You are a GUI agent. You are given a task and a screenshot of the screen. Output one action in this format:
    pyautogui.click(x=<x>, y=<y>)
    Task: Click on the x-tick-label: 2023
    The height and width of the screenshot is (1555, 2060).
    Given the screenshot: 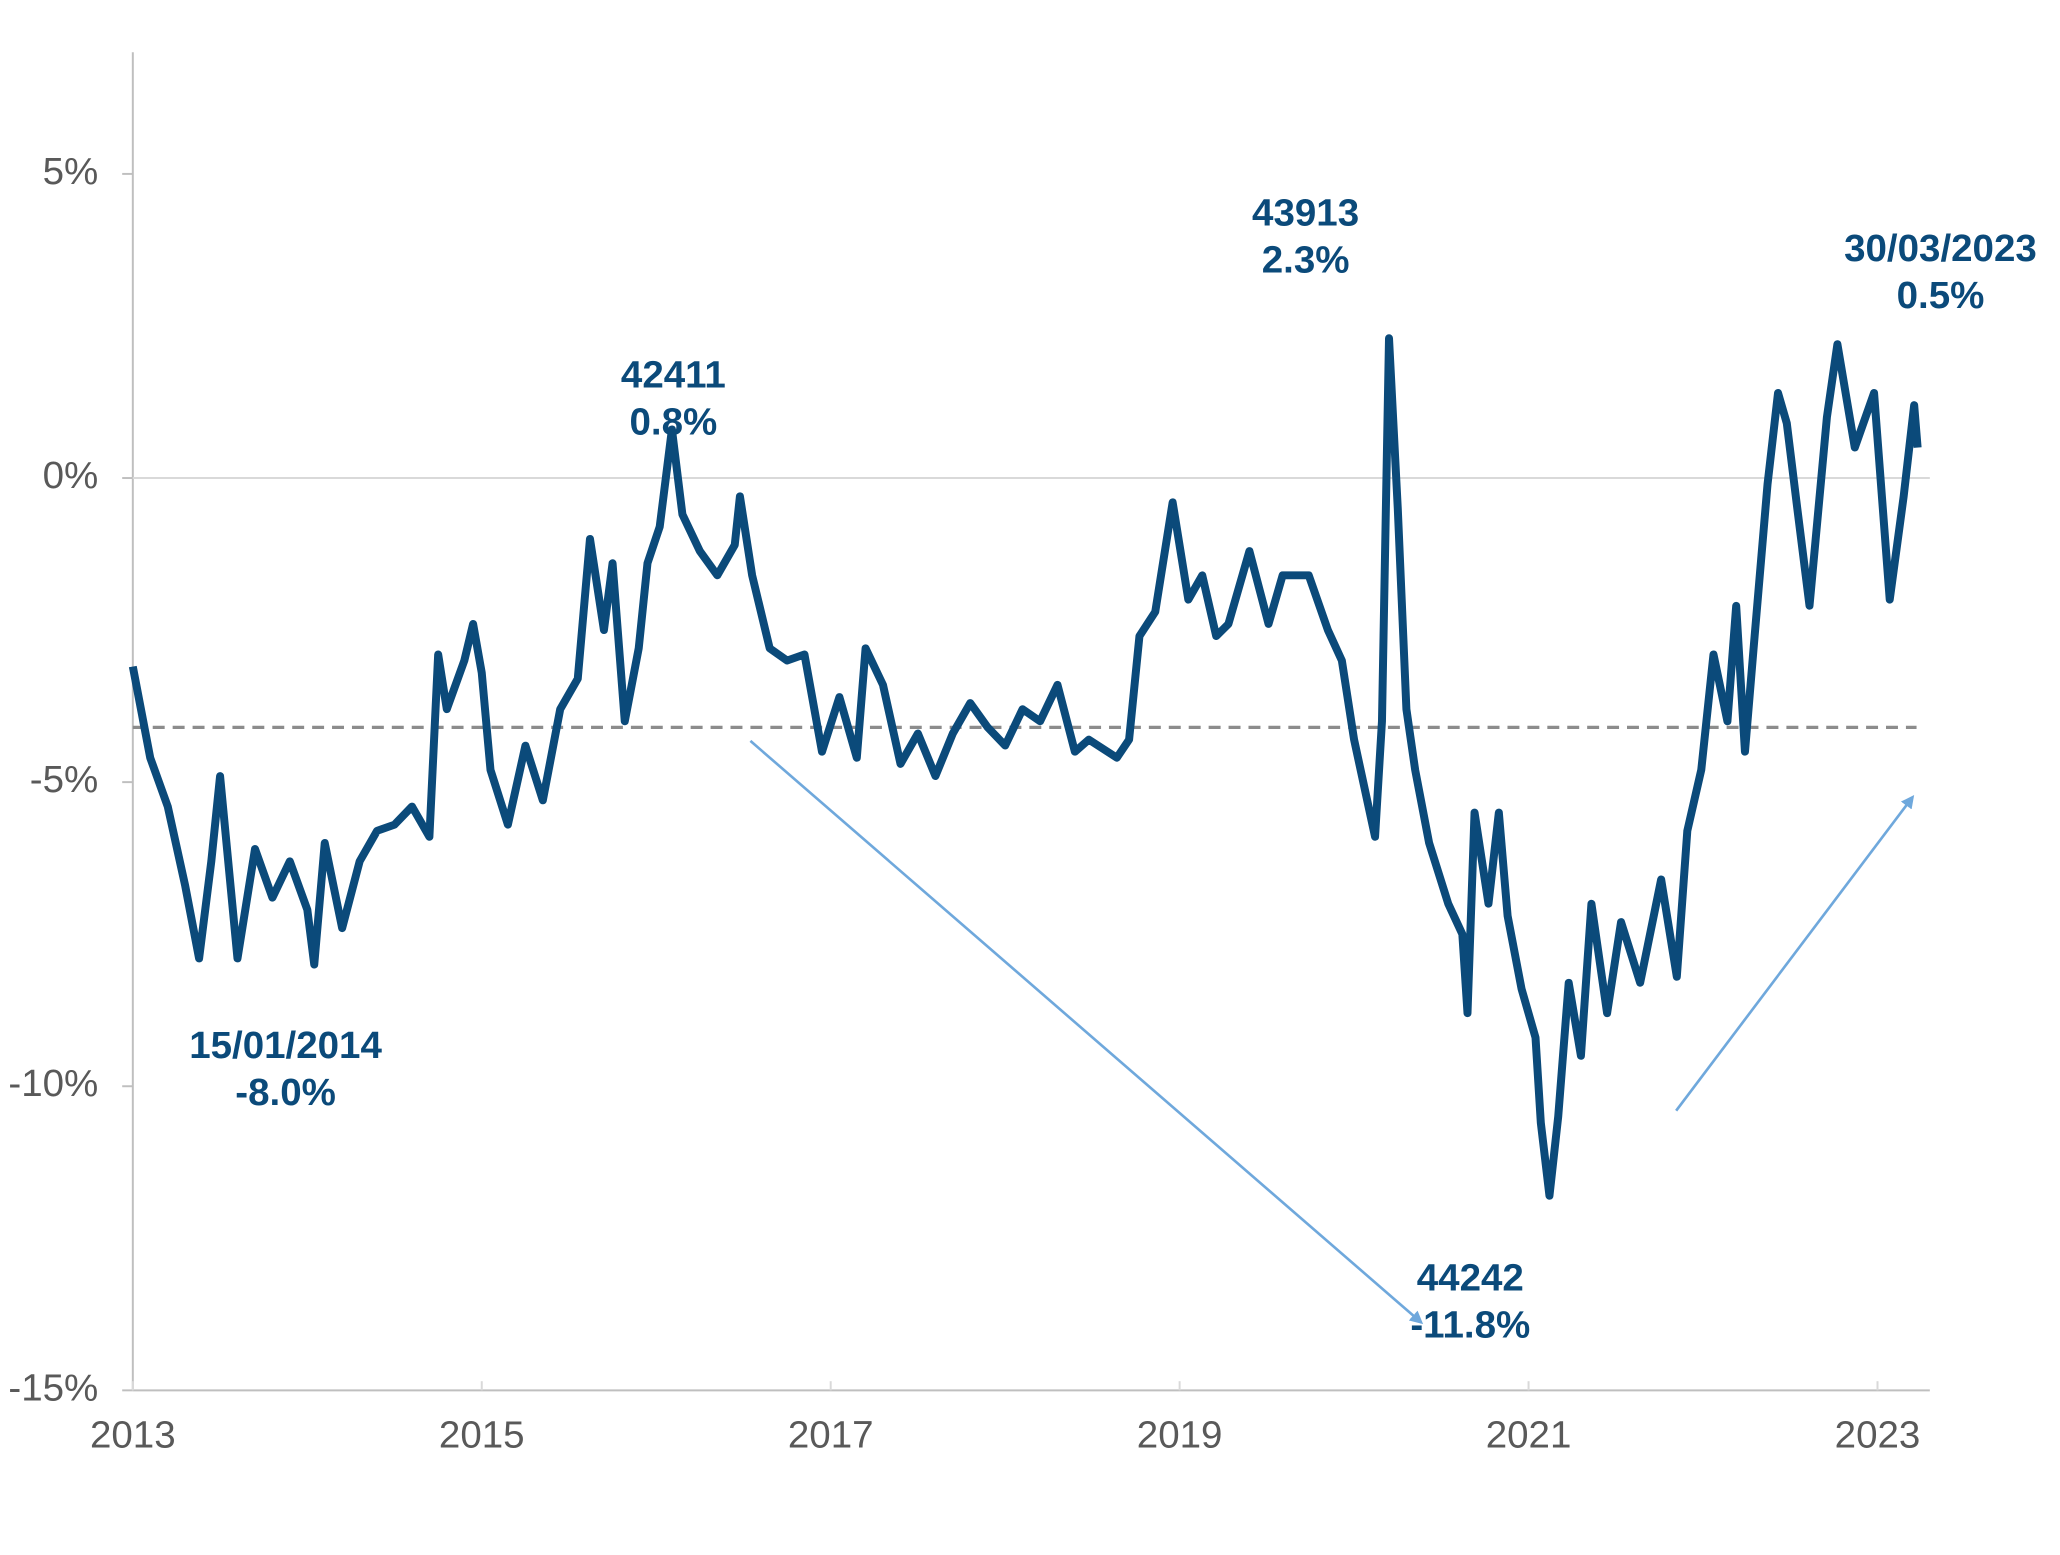 What is the action you would take?
    pyautogui.click(x=1878, y=1435)
    